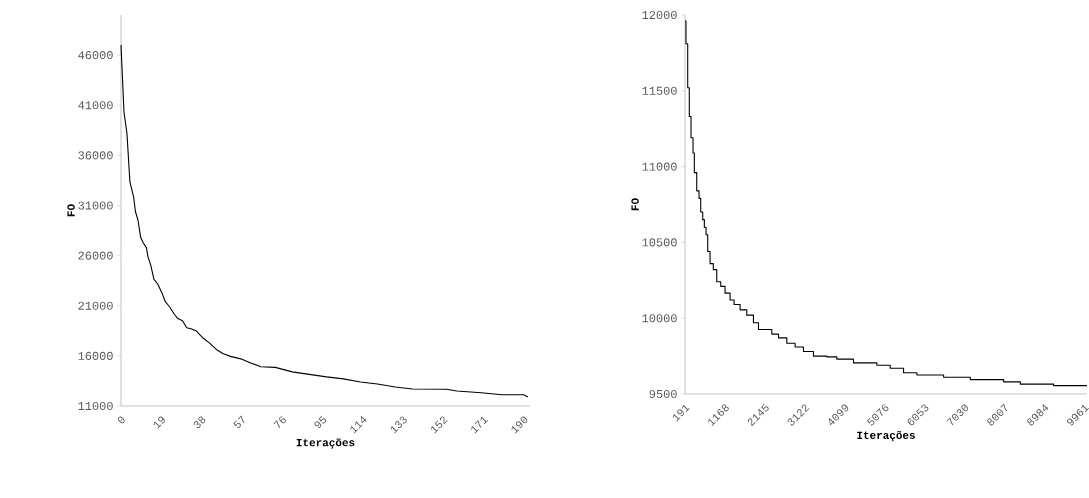  Describe the element at coordinates (519, 425) in the screenshot. I see `x-tick-label: 190` at that location.